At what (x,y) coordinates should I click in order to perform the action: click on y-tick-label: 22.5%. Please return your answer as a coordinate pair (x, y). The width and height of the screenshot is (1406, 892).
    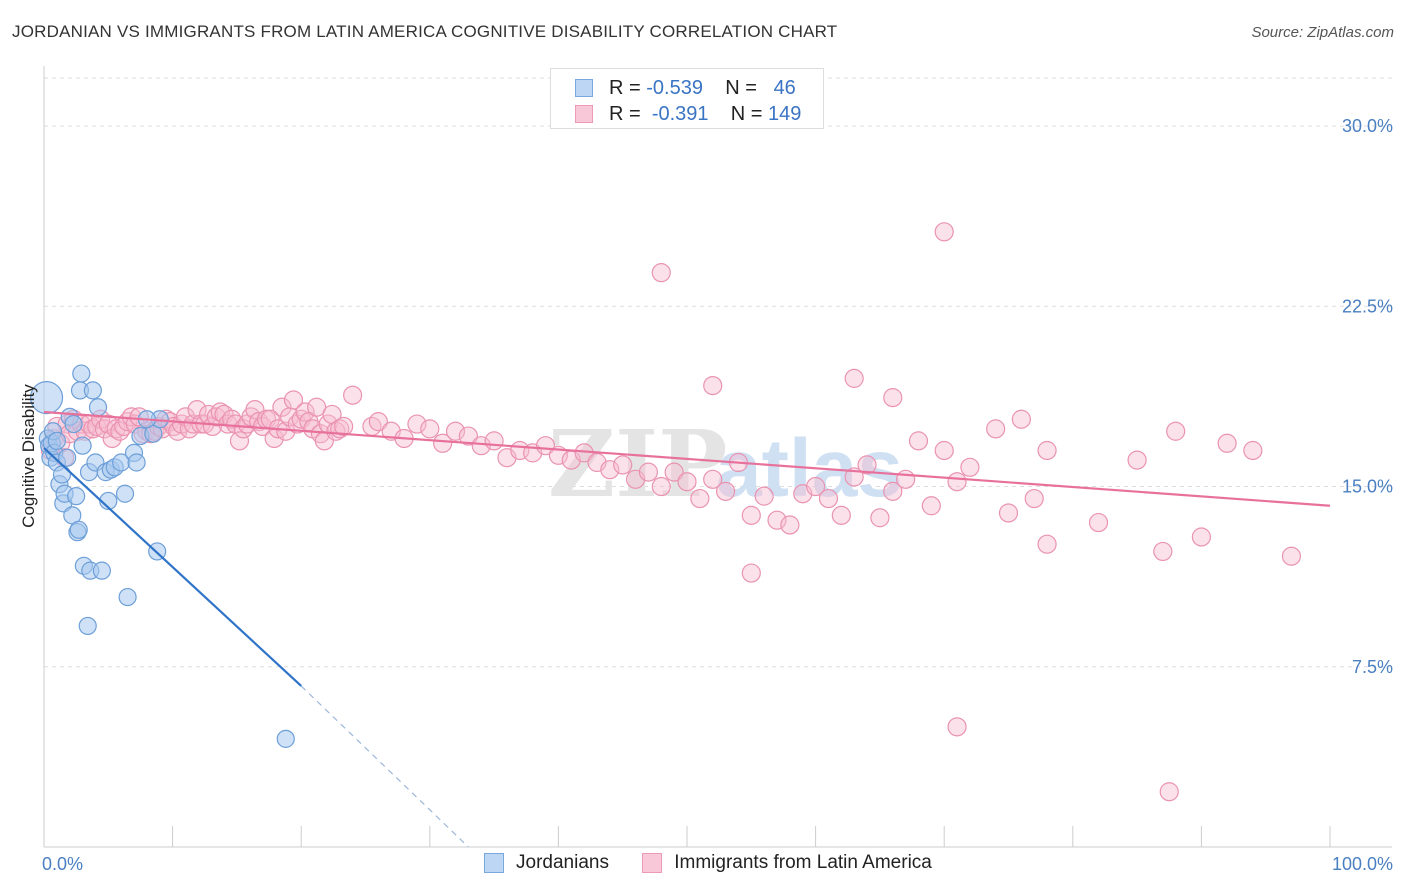
    Looking at the image, I should click on (1367, 306).